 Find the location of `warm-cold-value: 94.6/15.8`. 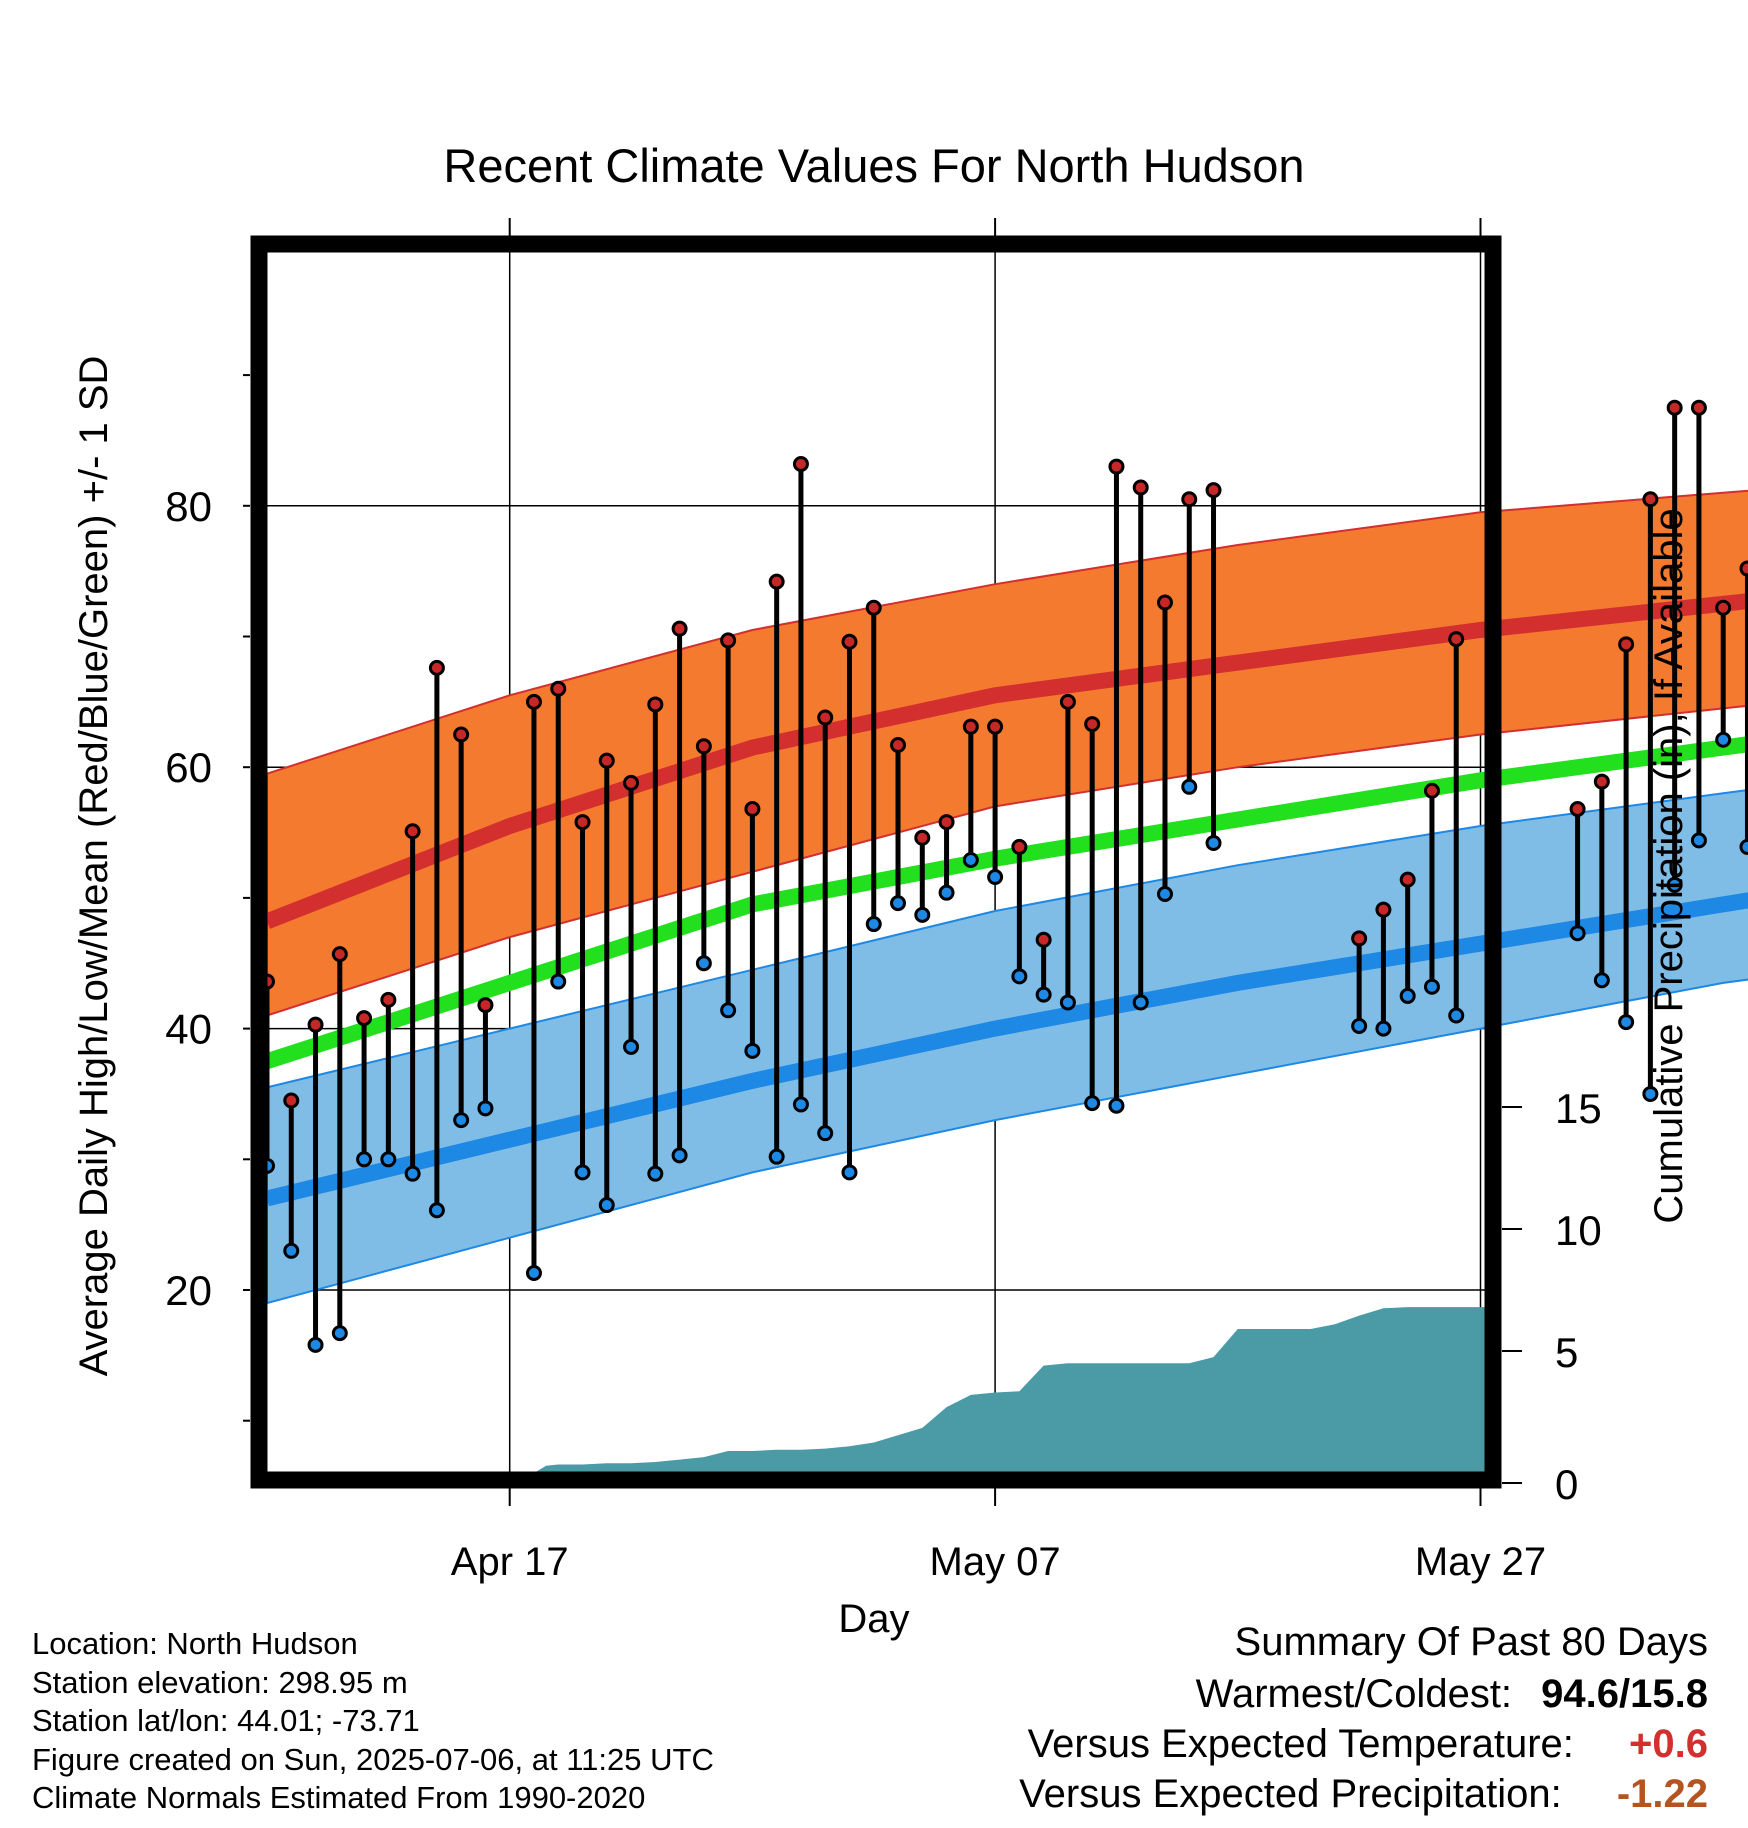

warm-cold-value: 94.6/15.8 is located at coordinates (1624, 1694).